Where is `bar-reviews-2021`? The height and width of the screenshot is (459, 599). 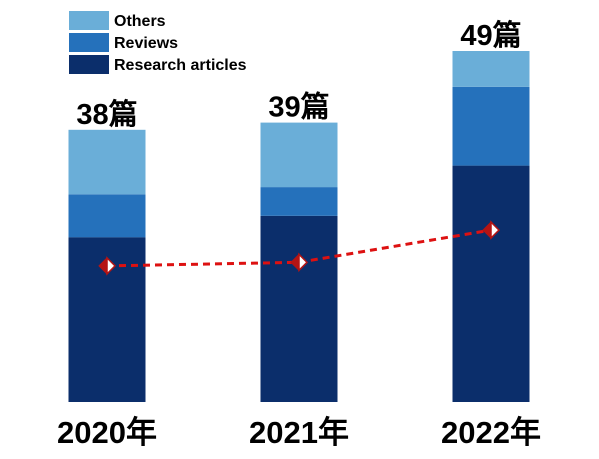
bar-reviews-2021 is located at coordinates (299, 201).